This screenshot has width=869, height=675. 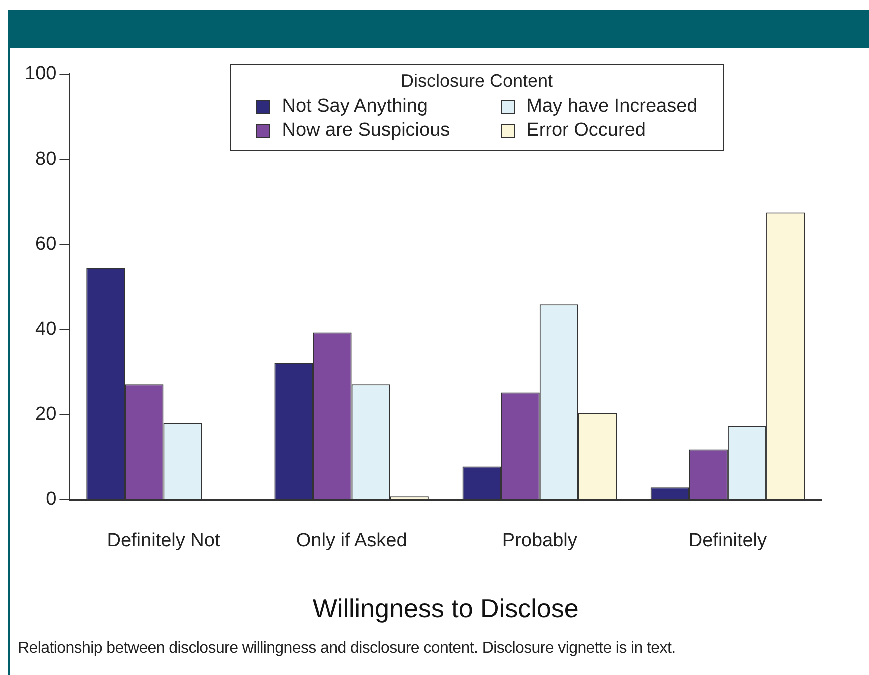 I want to click on x-tick-label: Definitely, so click(x=728, y=541).